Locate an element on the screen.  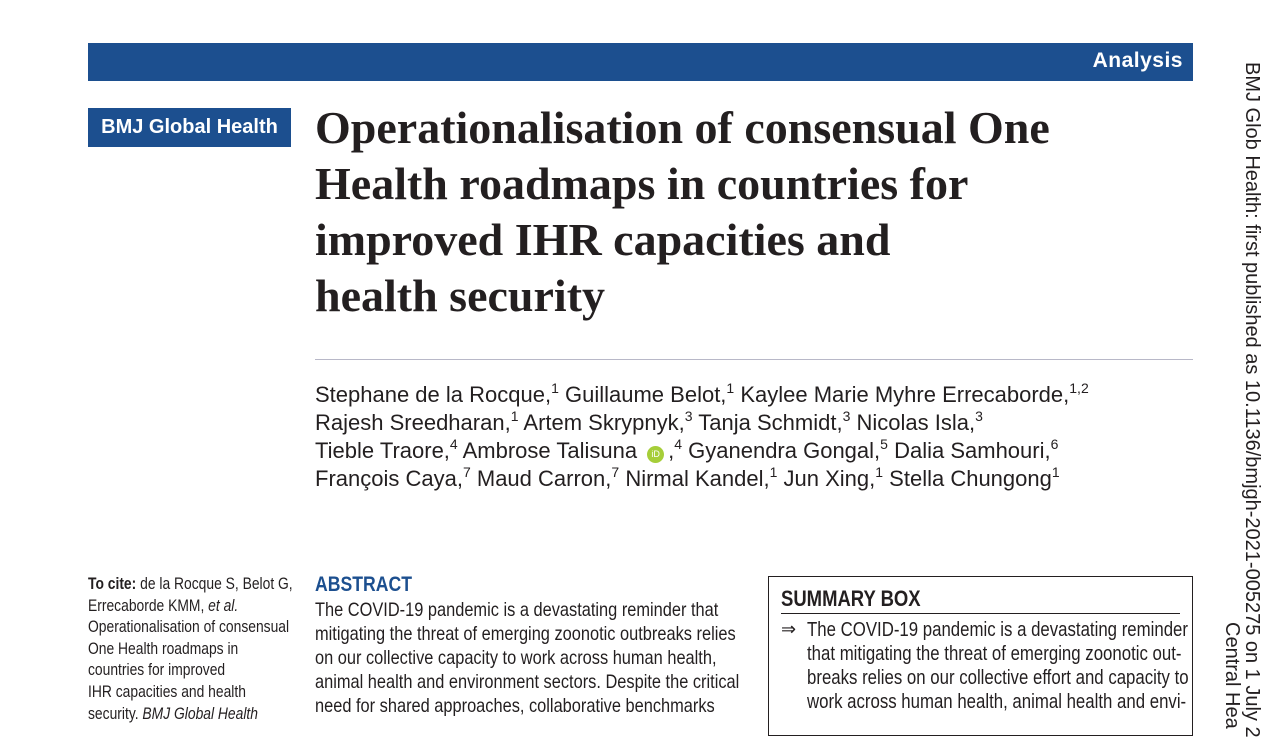
author-name: Nicolas Isla, is located at coordinates (916, 422).